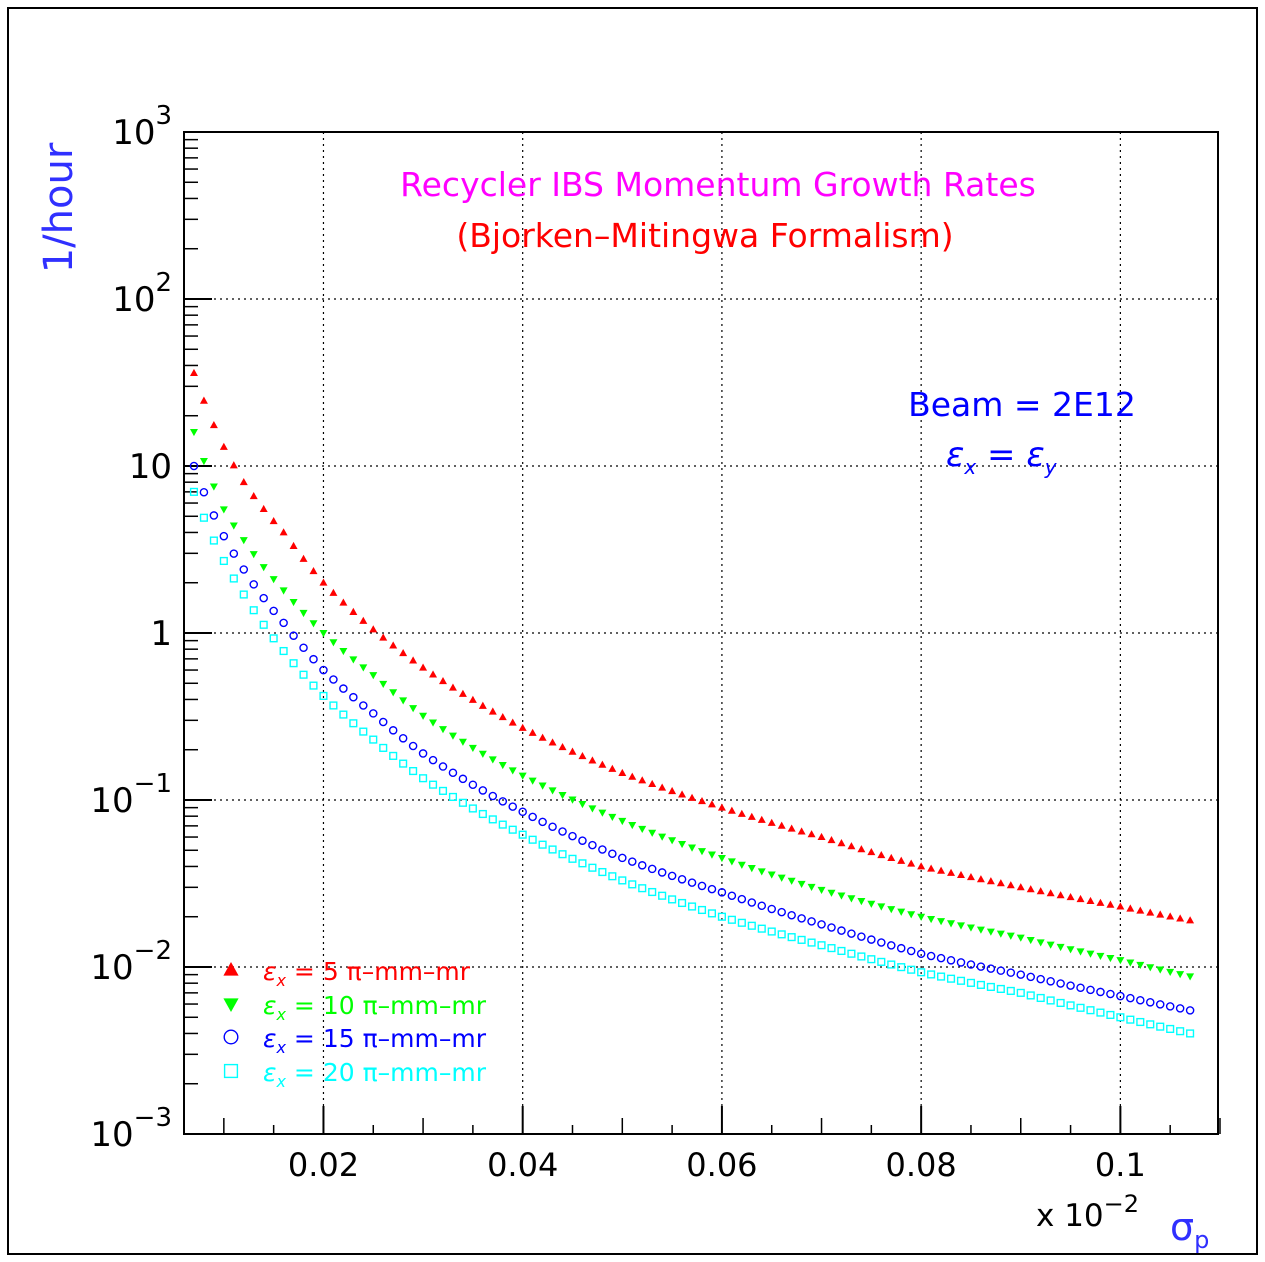 The height and width of the screenshot is (1262, 1265). What do you see at coordinates (163, 283) in the screenshot?
I see `y-tick-exponent: 2` at bounding box center [163, 283].